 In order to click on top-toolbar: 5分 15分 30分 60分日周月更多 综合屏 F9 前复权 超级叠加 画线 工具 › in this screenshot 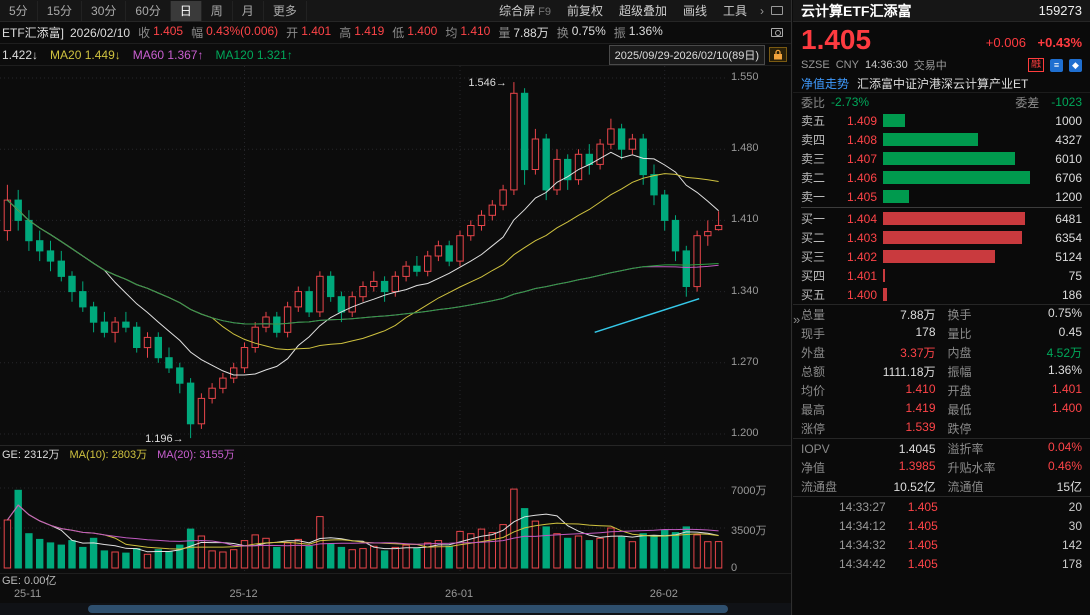, I will do `click(395, 11)`.